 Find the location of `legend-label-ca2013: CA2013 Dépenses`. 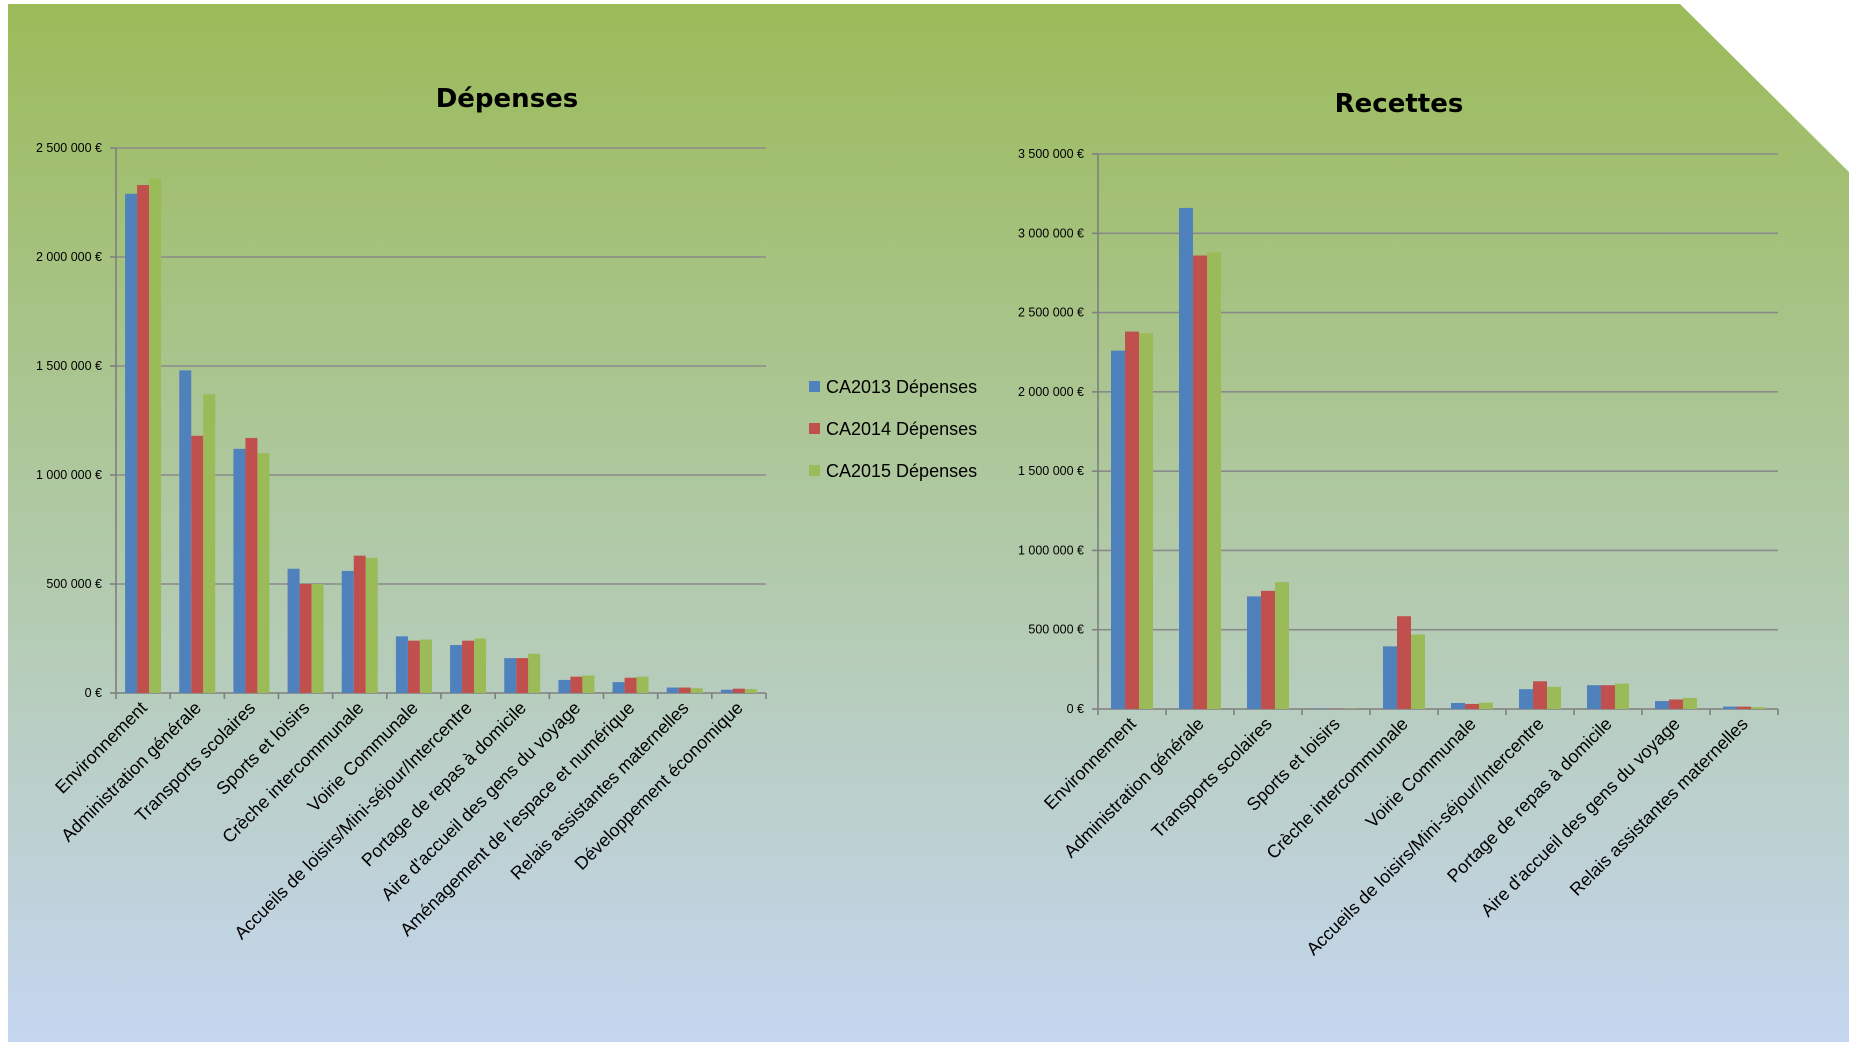

legend-label-ca2013: CA2013 Dépenses is located at coordinates (901, 387).